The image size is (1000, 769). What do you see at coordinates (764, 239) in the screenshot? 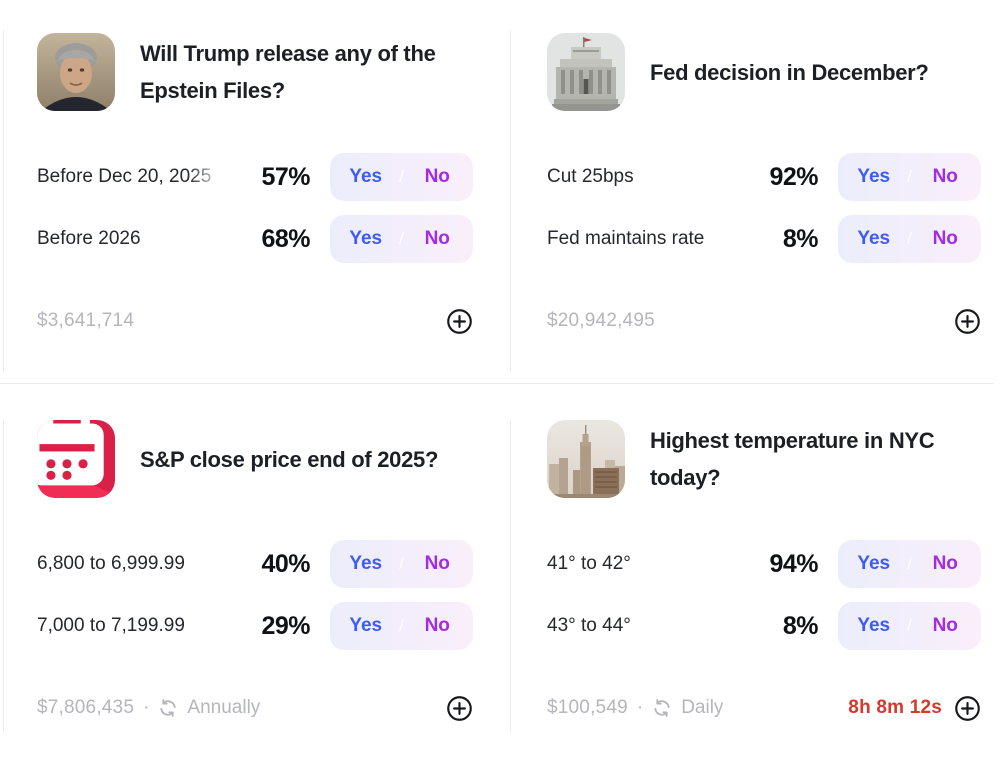
I see `outcome-row: Fed maintains rate 8% Yes / No` at bounding box center [764, 239].